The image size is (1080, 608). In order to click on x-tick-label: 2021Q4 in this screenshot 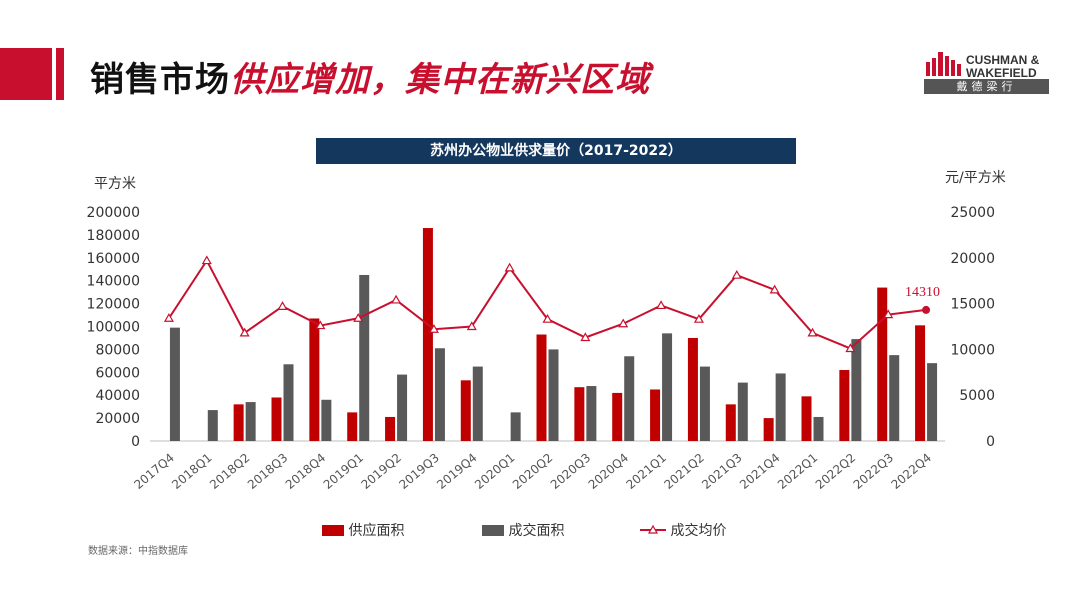, I will do `click(759, 471)`.